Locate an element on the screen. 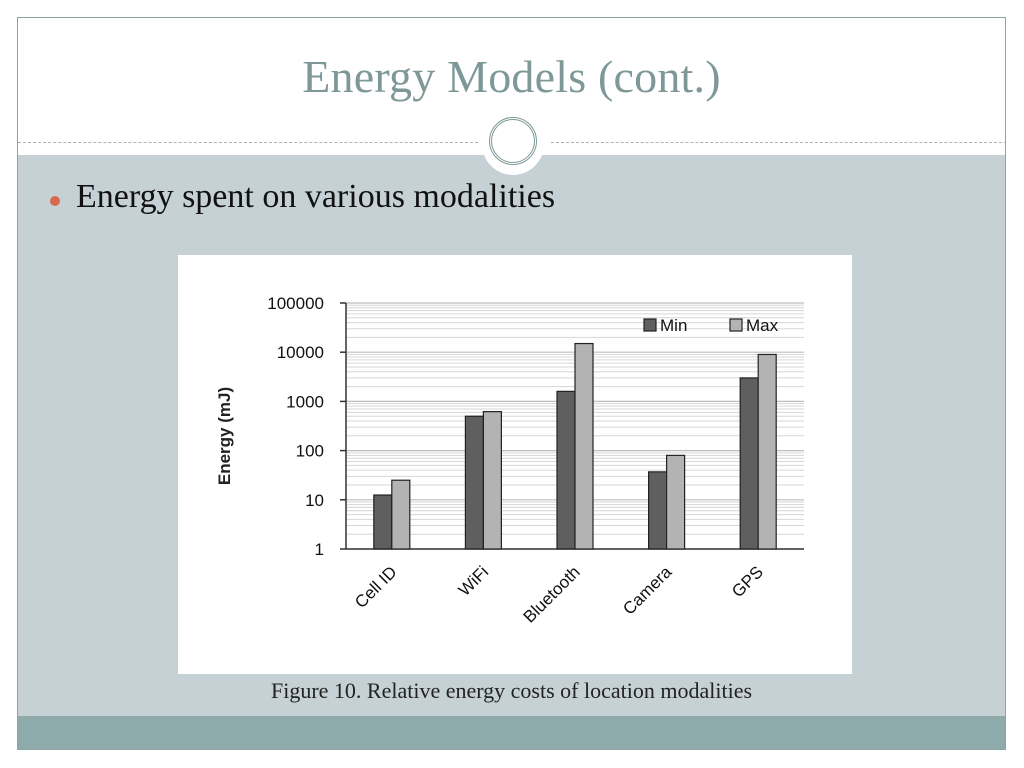 The height and width of the screenshot is (768, 1024). y-axis-title: Energy (mJ) is located at coordinates (224, 436).